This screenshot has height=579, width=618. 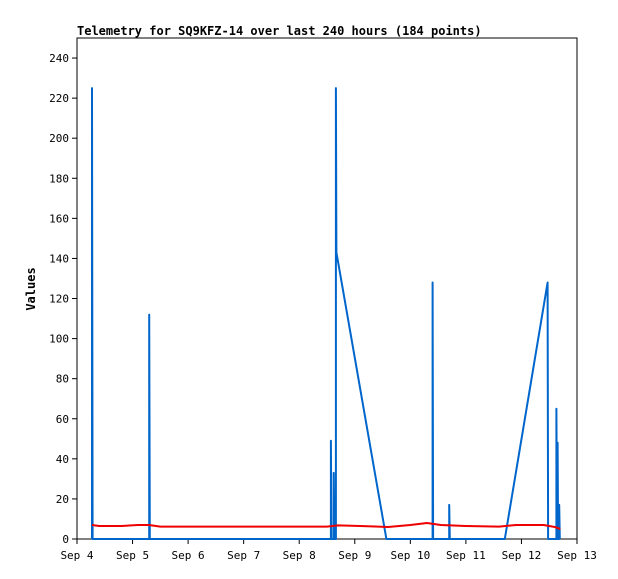 What do you see at coordinates (243, 555) in the screenshot?
I see `x-tick-label: Sep 7` at bounding box center [243, 555].